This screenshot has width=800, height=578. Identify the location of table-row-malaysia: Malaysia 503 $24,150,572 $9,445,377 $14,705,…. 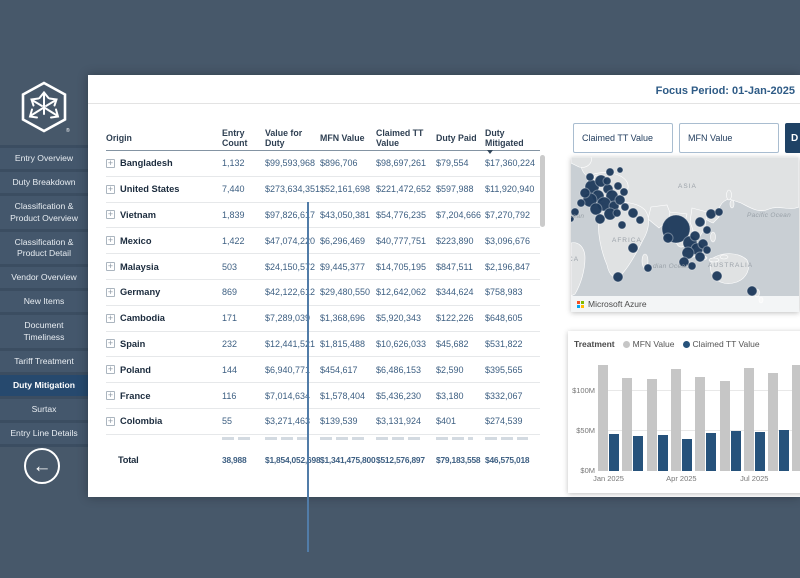
(323, 267).